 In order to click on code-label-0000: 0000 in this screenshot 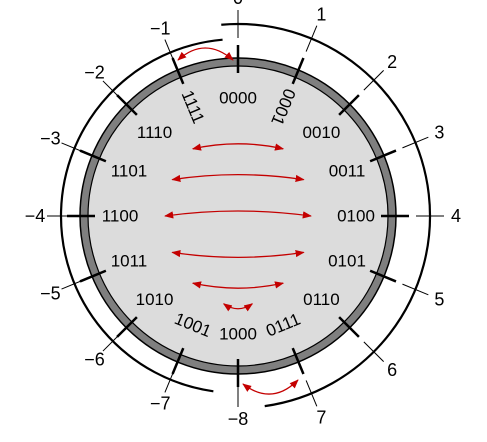, I will do `click(238, 98)`.